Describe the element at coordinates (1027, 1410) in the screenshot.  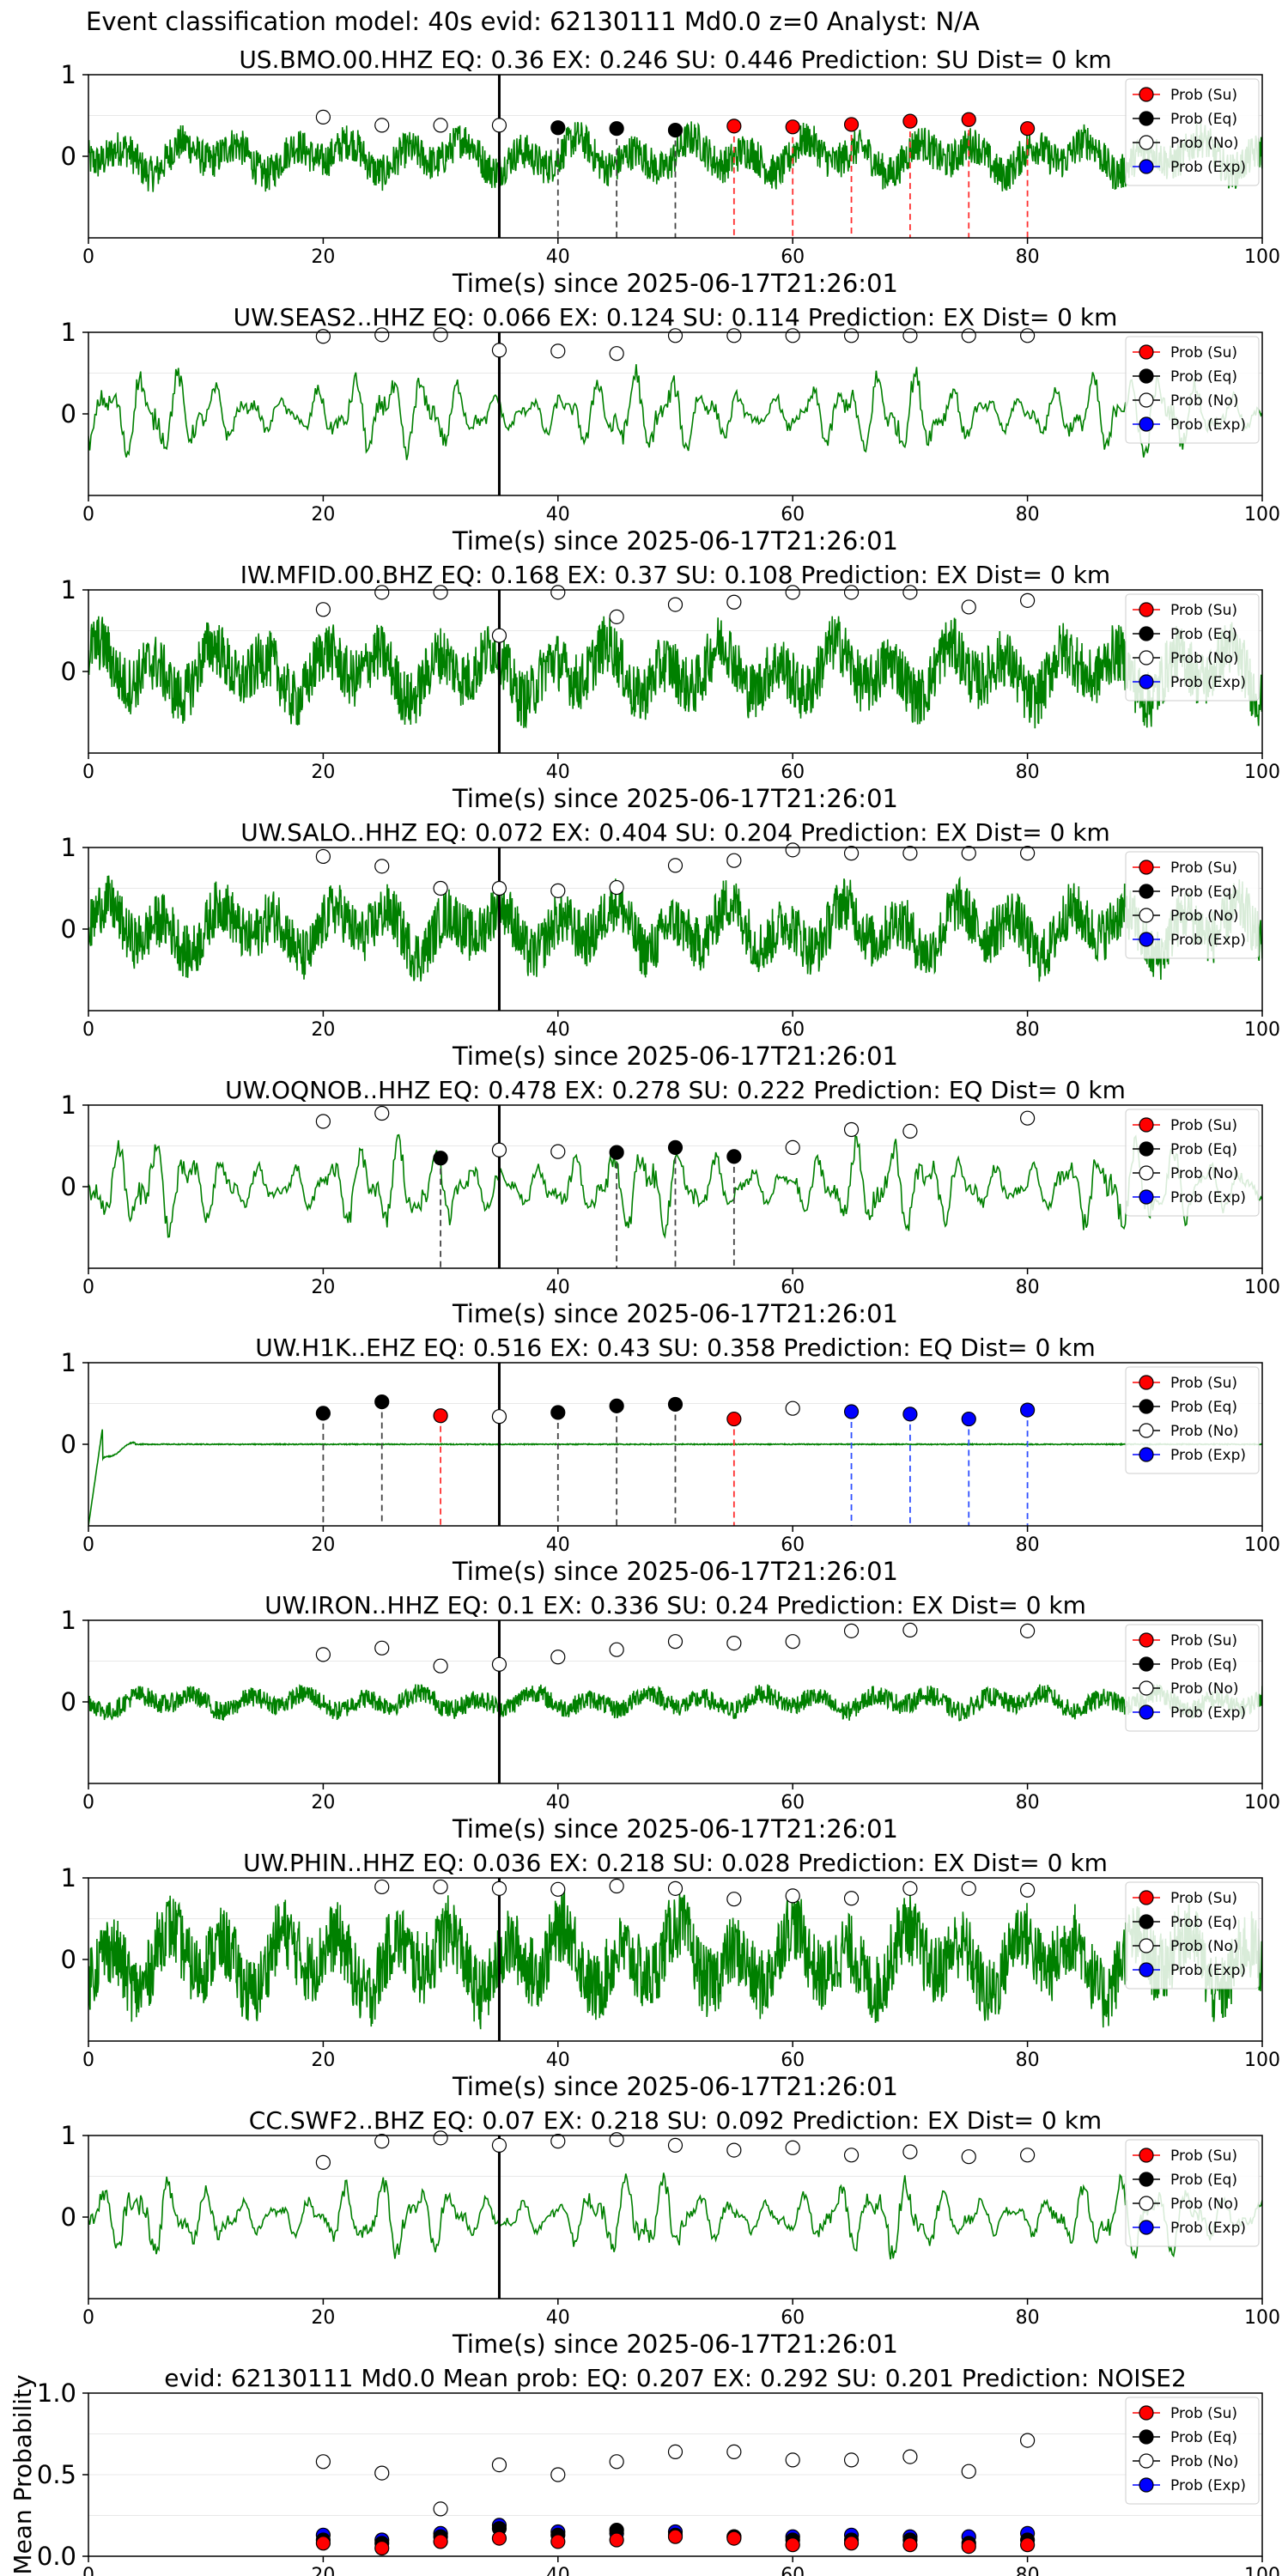
I see `prob-point-exp` at that location.